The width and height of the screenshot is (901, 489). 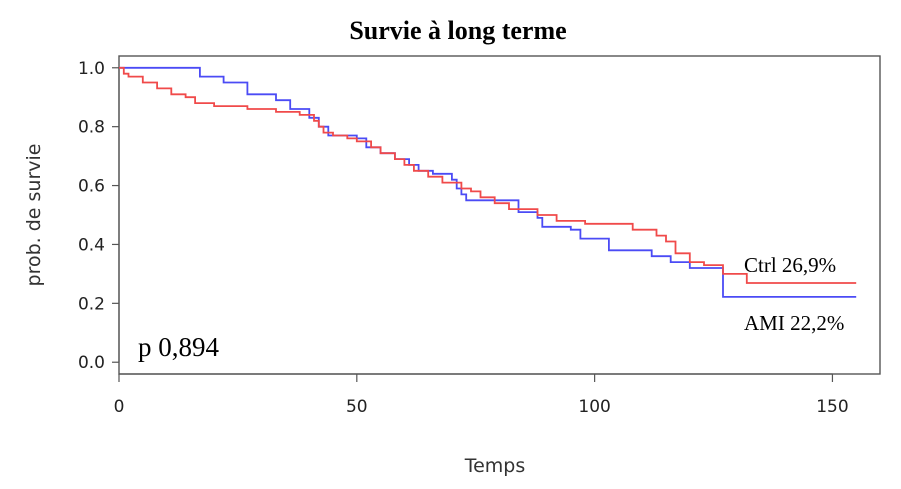 What do you see at coordinates (91, 69) in the screenshot?
I see `y-tick-label: 1.0` at bounding box center [91, 69].